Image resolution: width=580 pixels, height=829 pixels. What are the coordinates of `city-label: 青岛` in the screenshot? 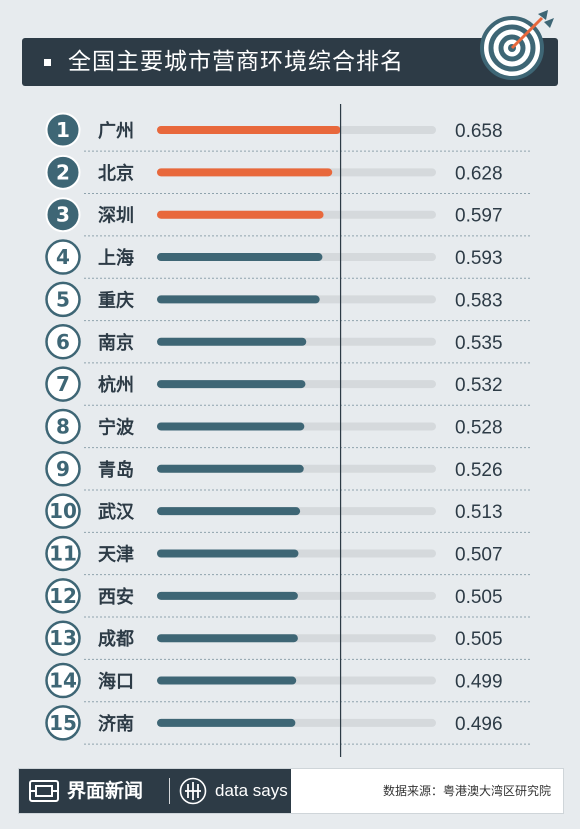 It's located at (116, 470).